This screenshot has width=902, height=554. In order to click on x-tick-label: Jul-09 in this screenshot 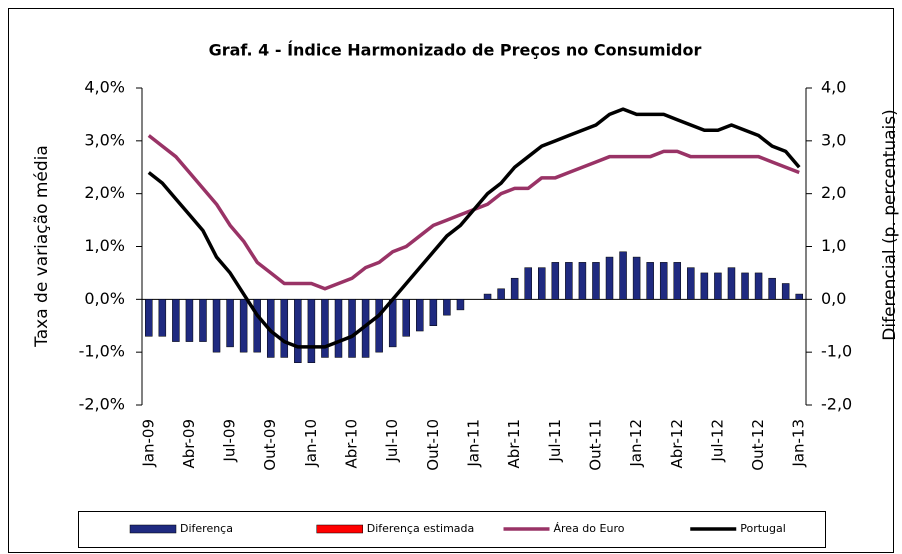, I will do `click(230, 441)`.